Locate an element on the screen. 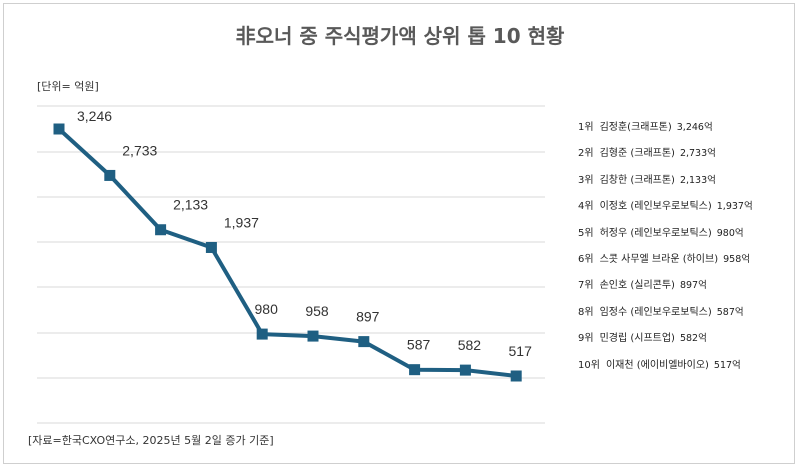 Image resolution: width=800 pixels, height=469 pixels. legend-item: 6위 스콧 사무엘 브라운 (하이브) 958억 is located at coordinates (665, 265).